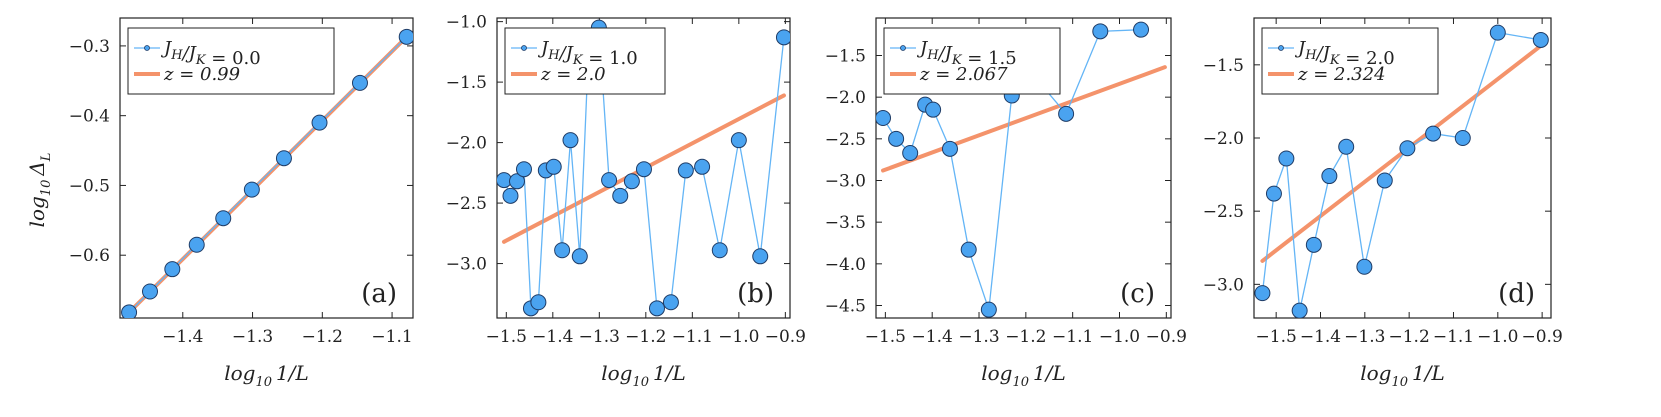  Describe the element at coordinates (89, 256) in the screenshot. I see `y-tick-label: −0.6` at that location.